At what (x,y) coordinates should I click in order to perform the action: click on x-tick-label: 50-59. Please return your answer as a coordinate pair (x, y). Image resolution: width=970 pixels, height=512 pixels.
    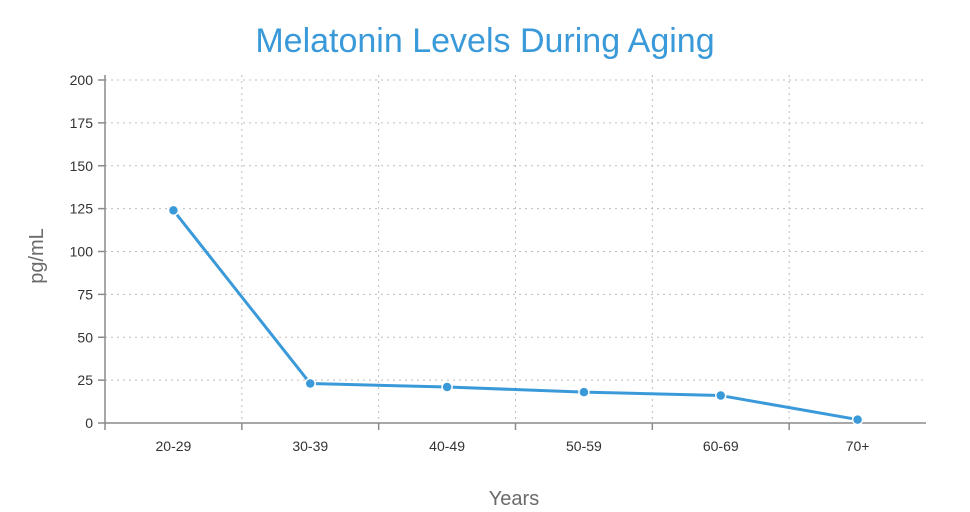
    Looking at the image, I should click on (584, 446).